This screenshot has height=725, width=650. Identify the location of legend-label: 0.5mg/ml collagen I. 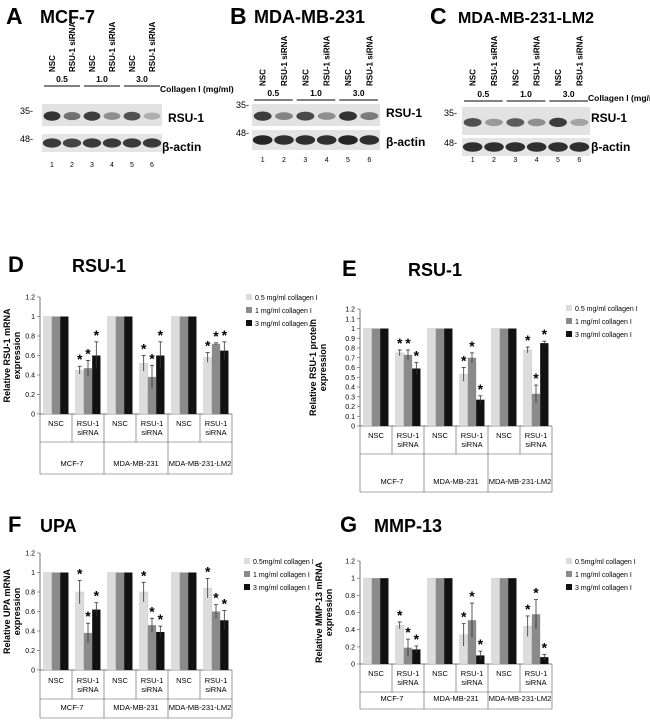
(605, 562).